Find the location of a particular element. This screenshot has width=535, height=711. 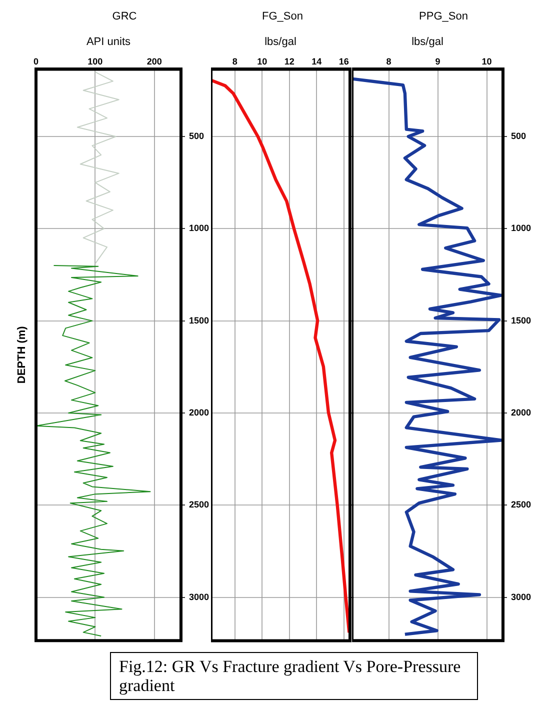

x-tick-label: 9 is located at coordinates (437, 61).